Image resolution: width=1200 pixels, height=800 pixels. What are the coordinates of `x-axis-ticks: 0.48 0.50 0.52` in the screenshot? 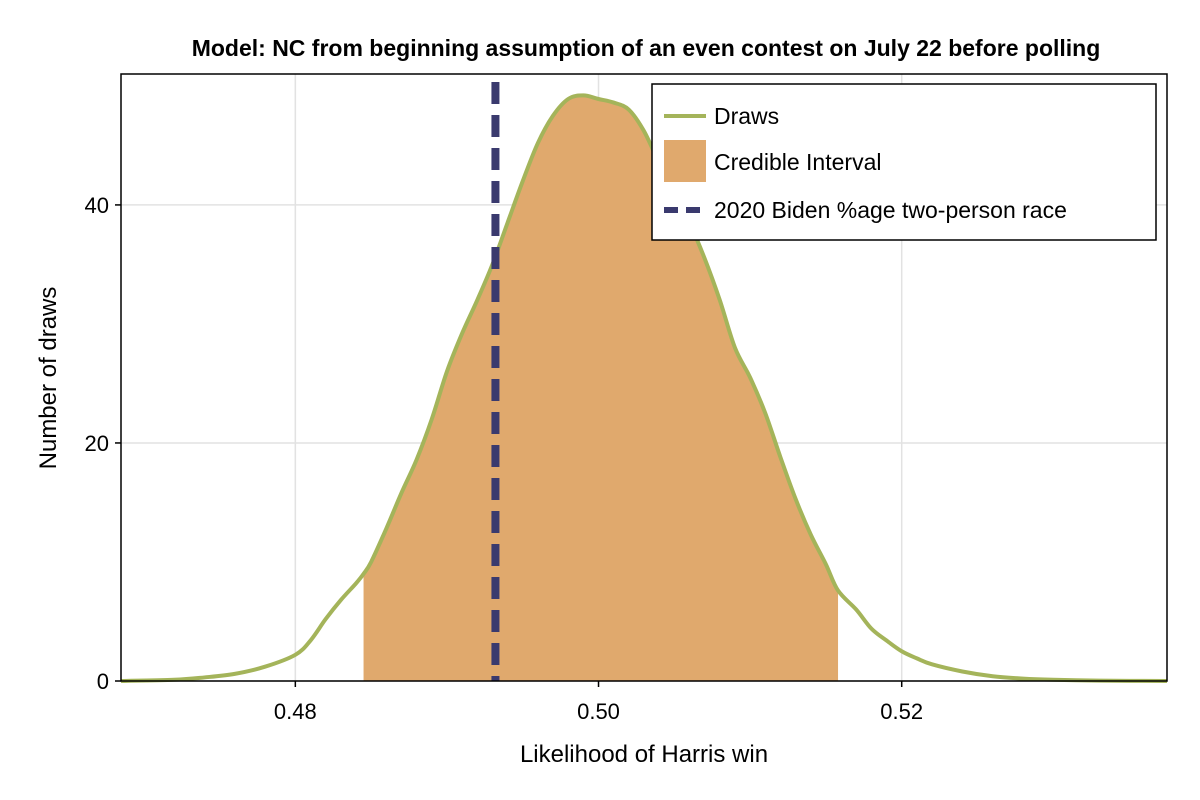 It's located at (598, 702).